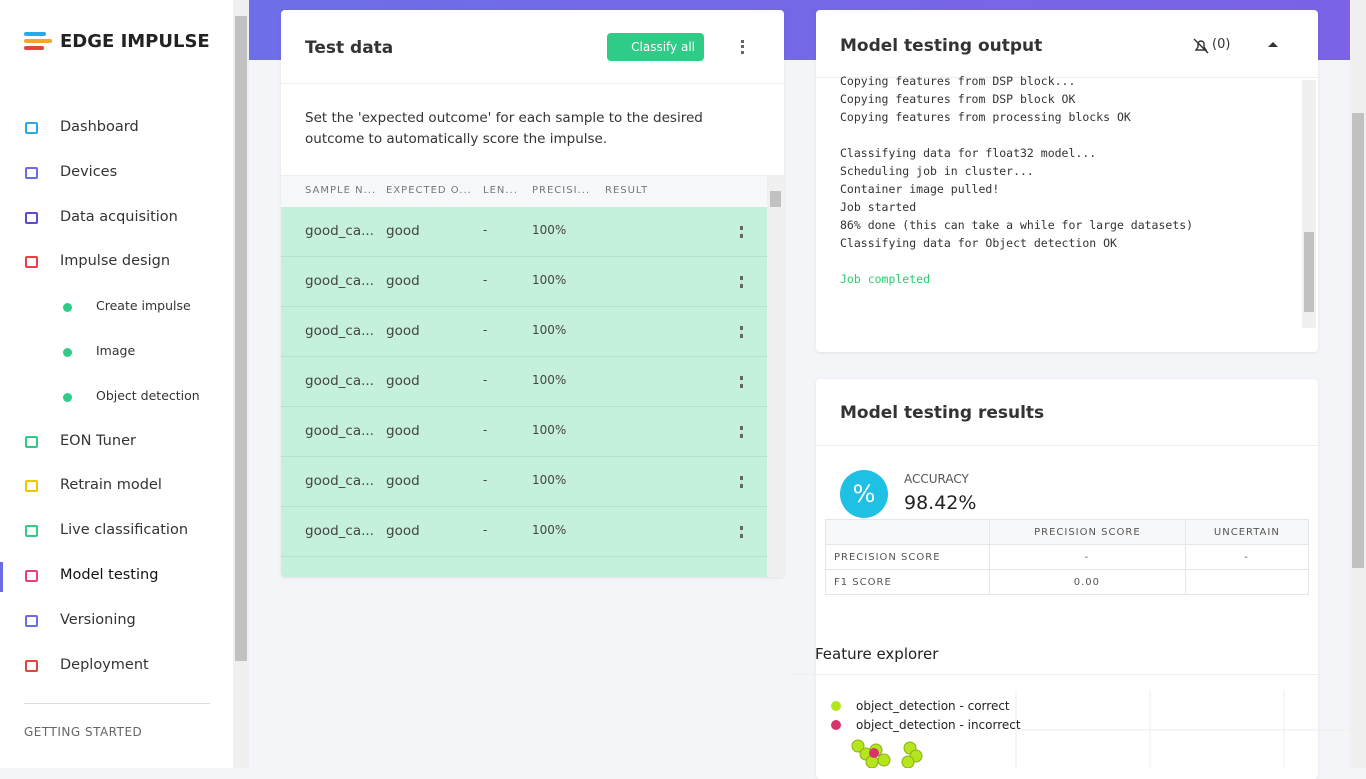 The image size is (1366, 779). I want to click on table-cell, so click(907, 532).